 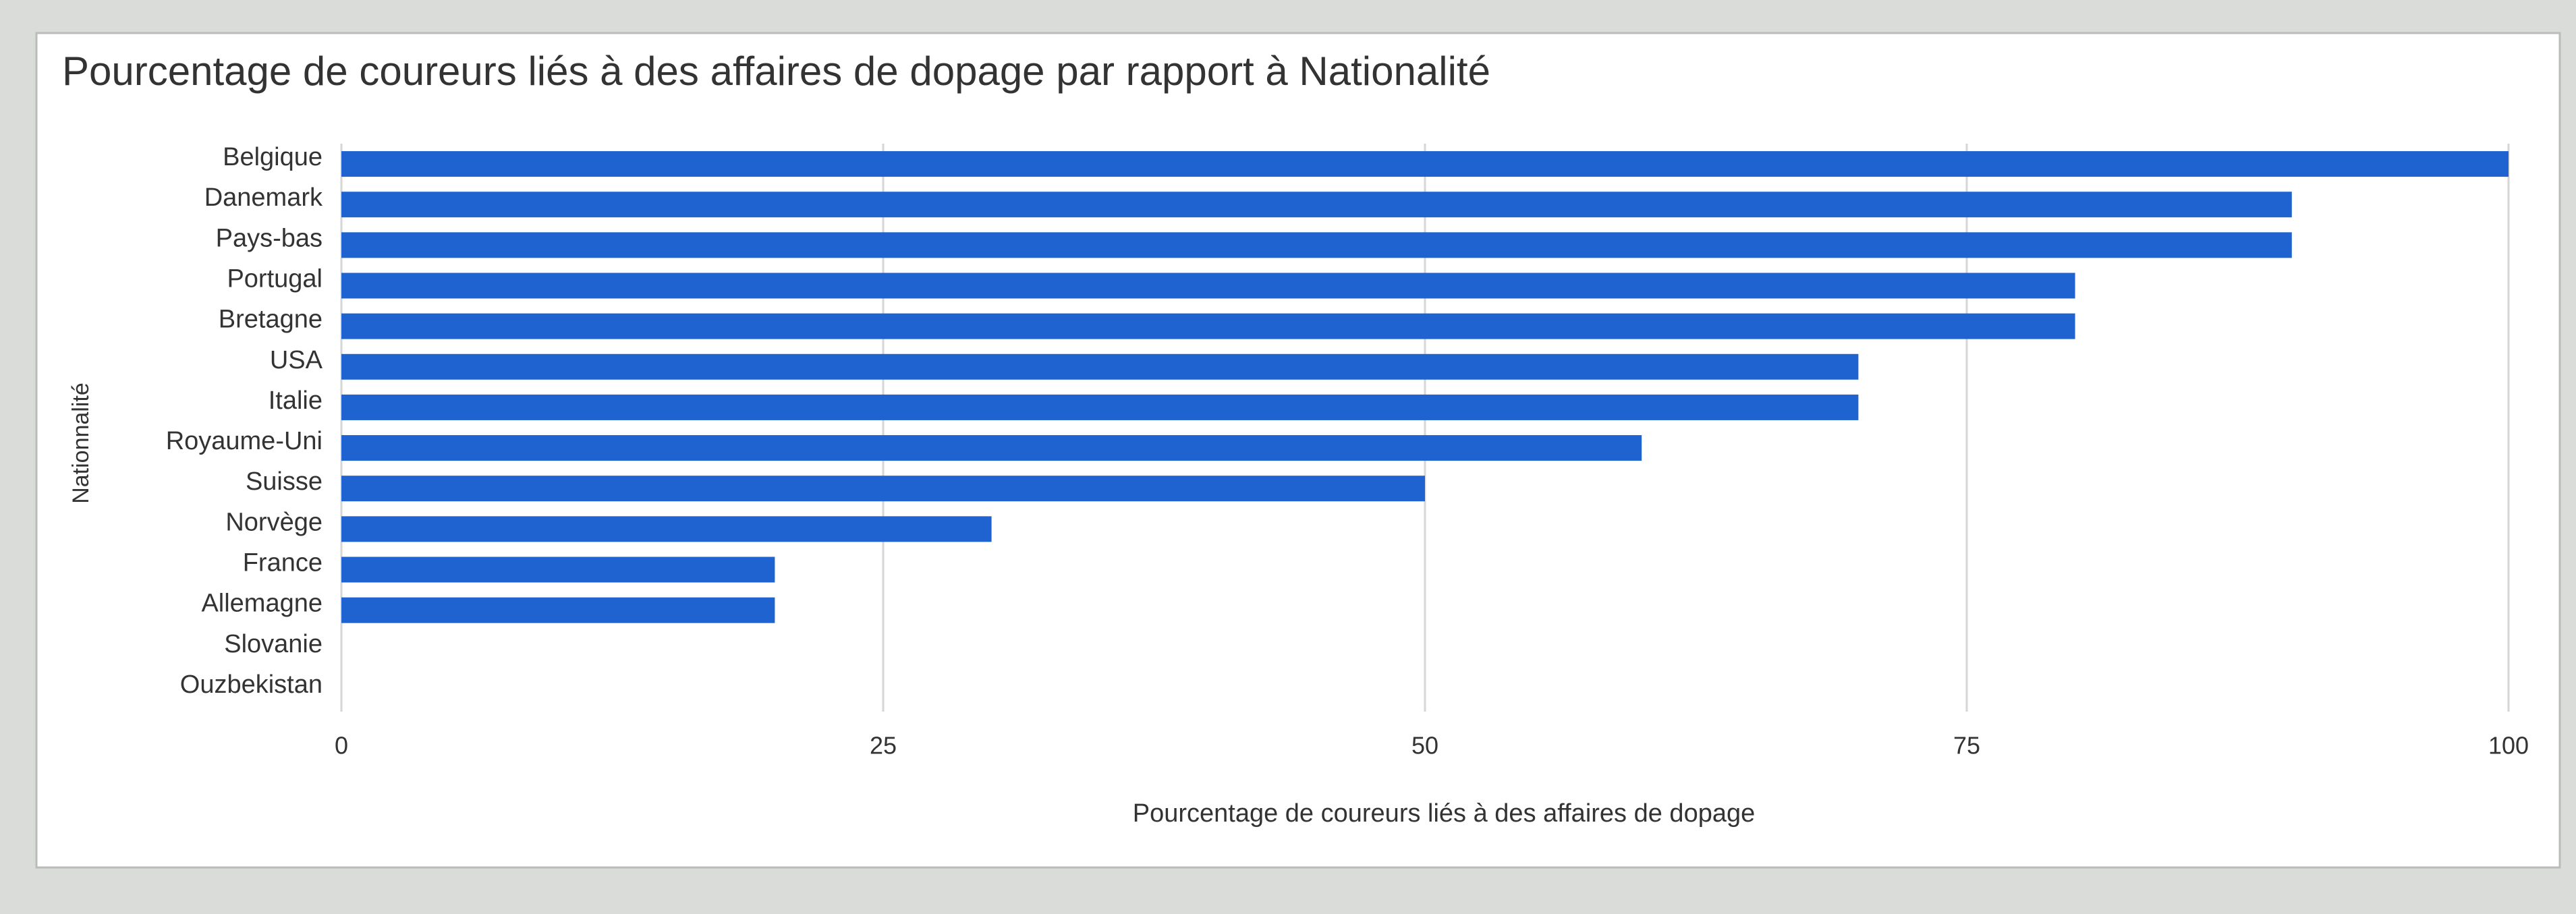 I want to click on y-tick-label: Bretagne, so click(x=271, y=320).